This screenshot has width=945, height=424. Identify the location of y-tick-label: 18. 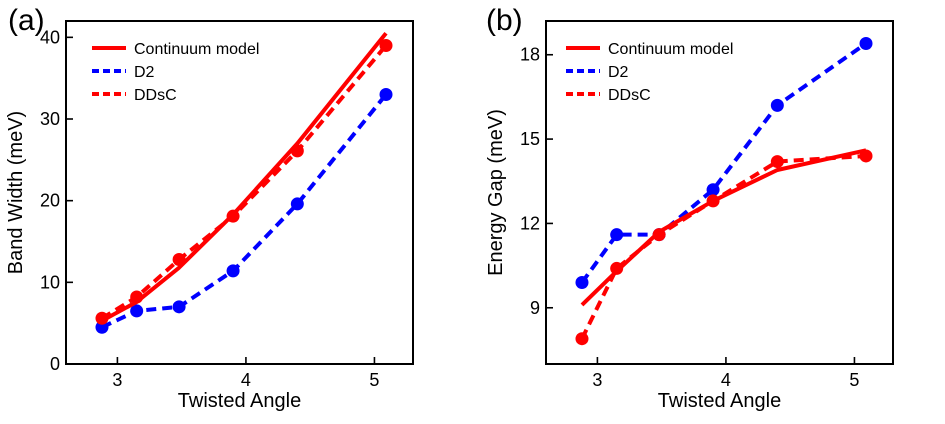
(530, 55).